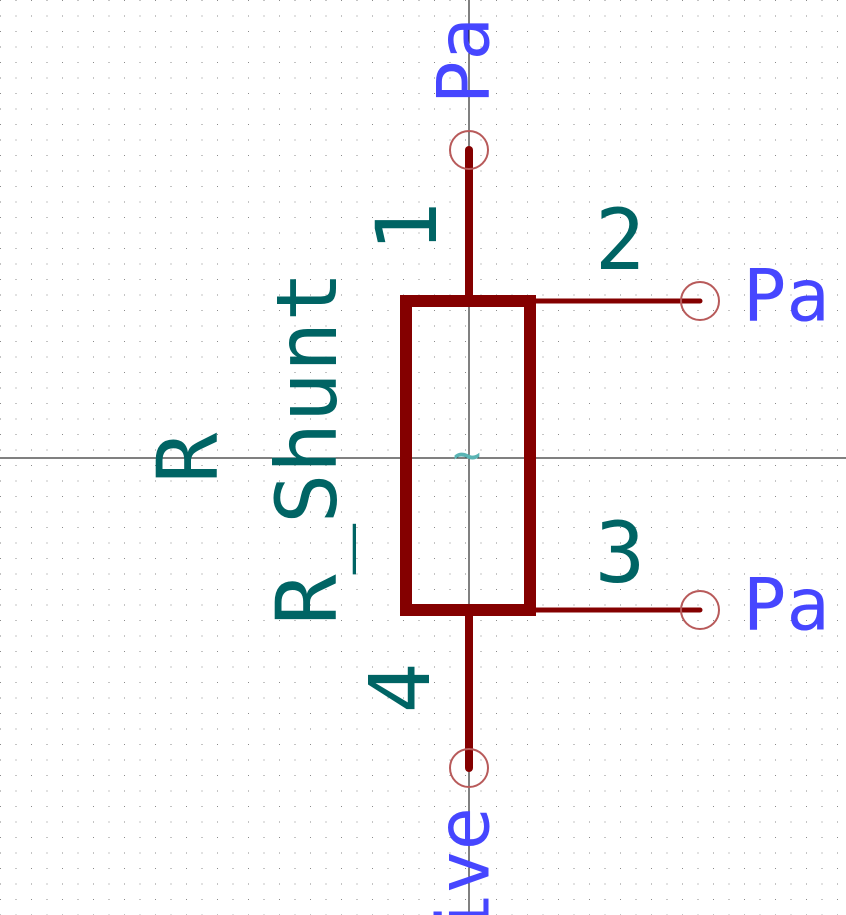  I want to click on pin-4-endpoint, so click(469, 768).